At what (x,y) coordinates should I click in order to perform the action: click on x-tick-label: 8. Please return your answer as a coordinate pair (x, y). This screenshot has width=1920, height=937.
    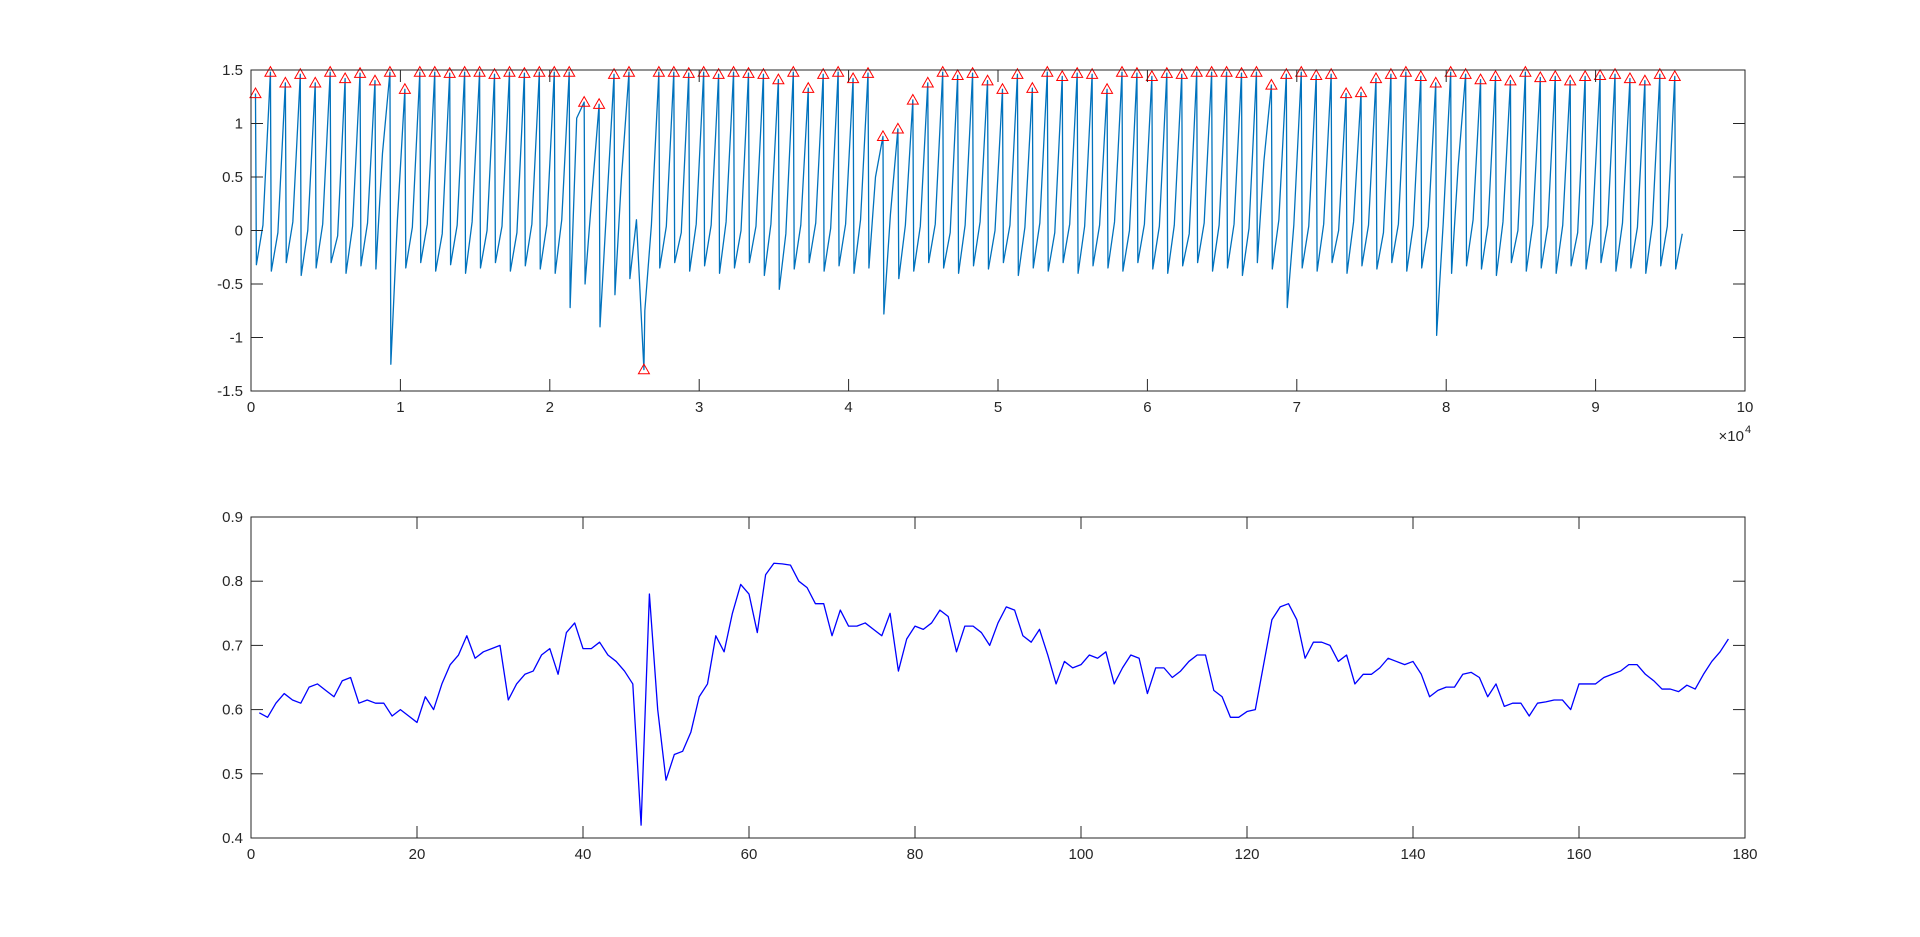
    Looking at the image, I should click on (1446, 407).